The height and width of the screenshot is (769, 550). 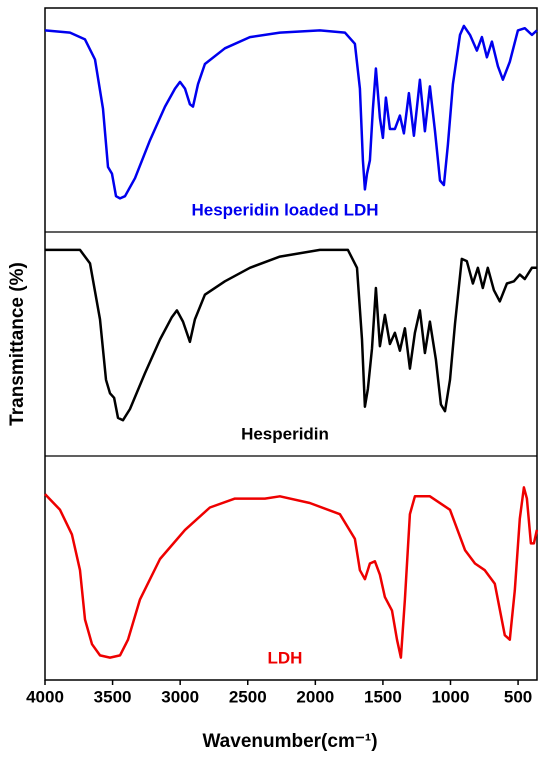 I want to click on x-tick-label: 2500, so click(x=248, y=696).